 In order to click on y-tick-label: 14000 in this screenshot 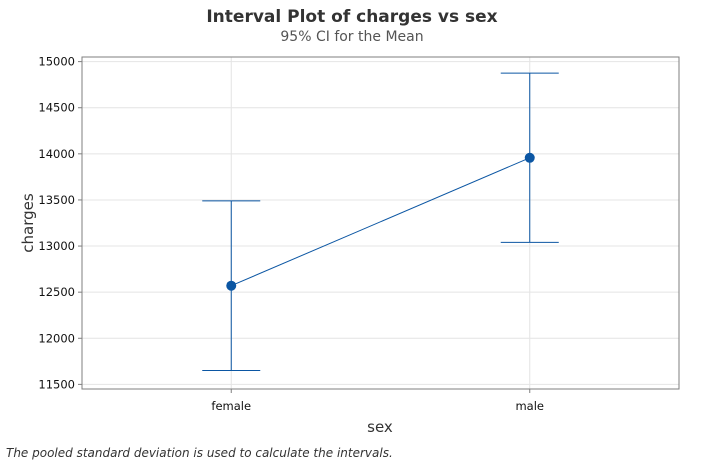, I will do `click(56, 154)`.